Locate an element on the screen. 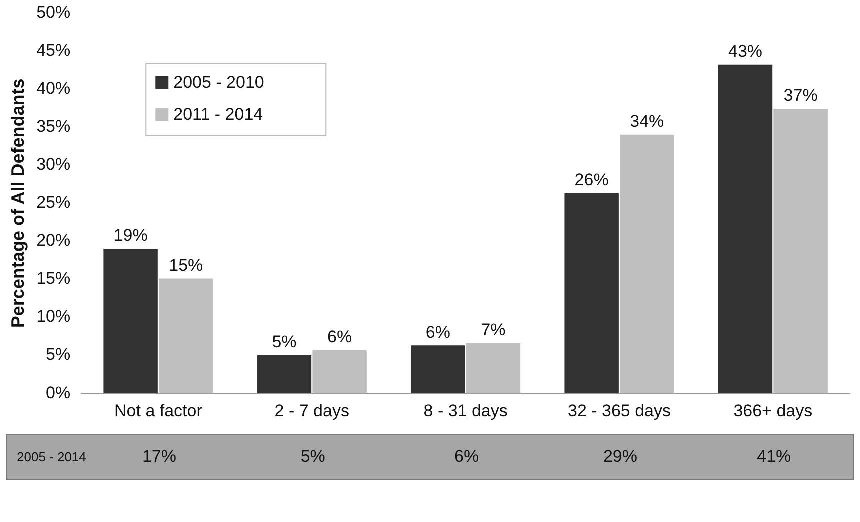 The image size is (860, 522). text: 5% is located at coordinates (313, 457).